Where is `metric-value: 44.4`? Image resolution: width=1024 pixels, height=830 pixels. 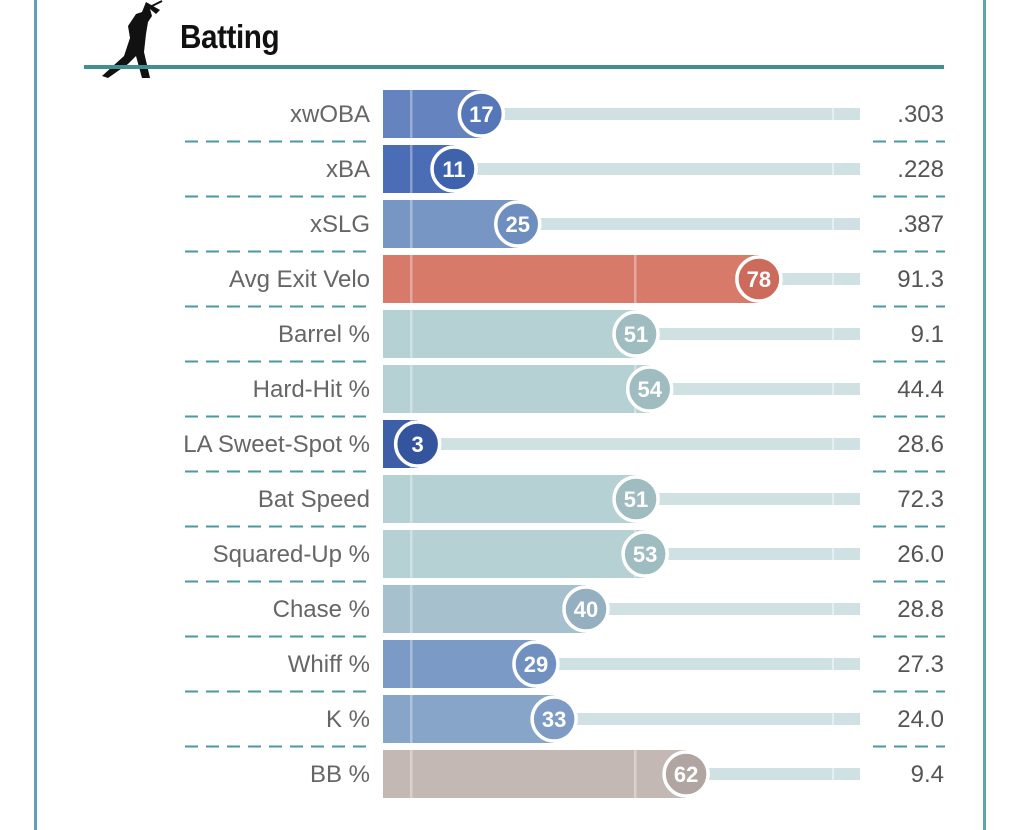 metric-value: 44.4 is located at coordinates (920, 389).